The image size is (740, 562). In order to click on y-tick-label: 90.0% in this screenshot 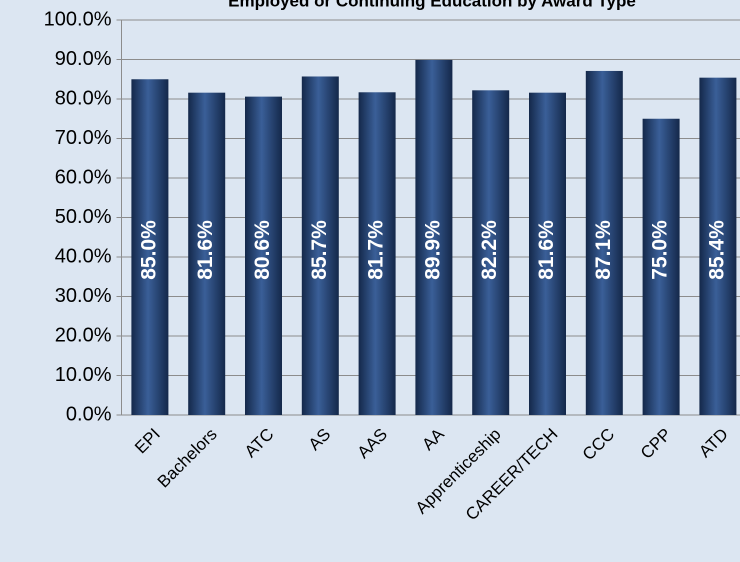, I will do `click(83, 59)`.